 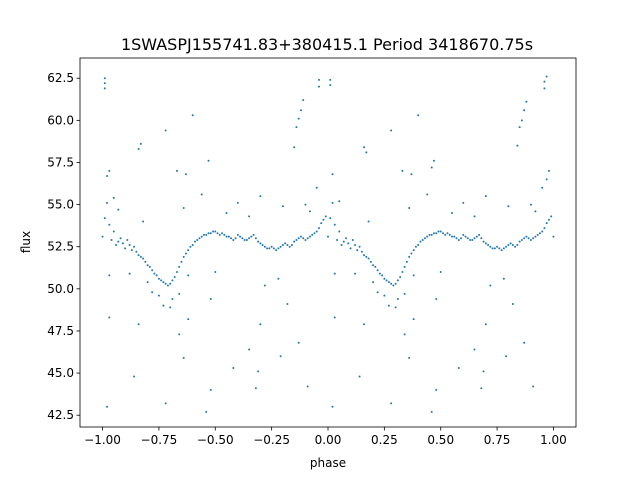 What do you see at coordinates (60, 331) in the screenshot?
I see `y-tick-label: 47.5` at bounding box center [60, 331].